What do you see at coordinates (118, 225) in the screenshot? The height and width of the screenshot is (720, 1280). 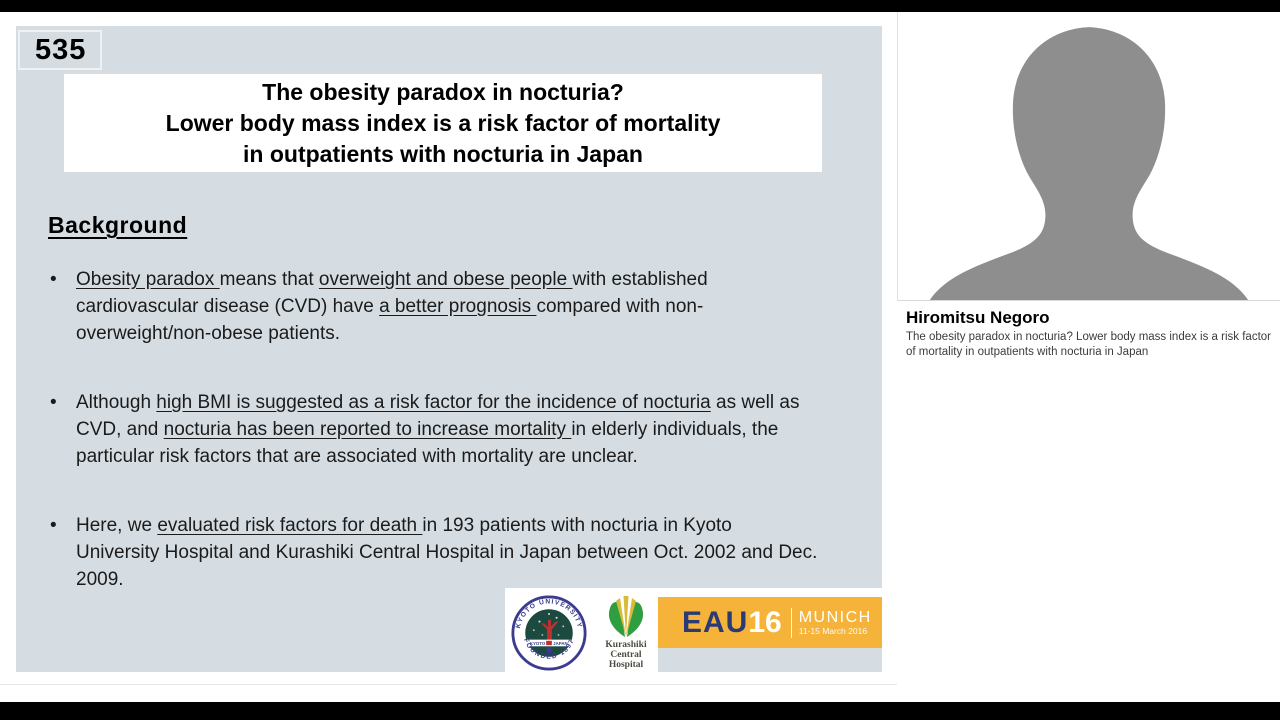 I see `section-heading: Background` at bounding box center [118, 225].